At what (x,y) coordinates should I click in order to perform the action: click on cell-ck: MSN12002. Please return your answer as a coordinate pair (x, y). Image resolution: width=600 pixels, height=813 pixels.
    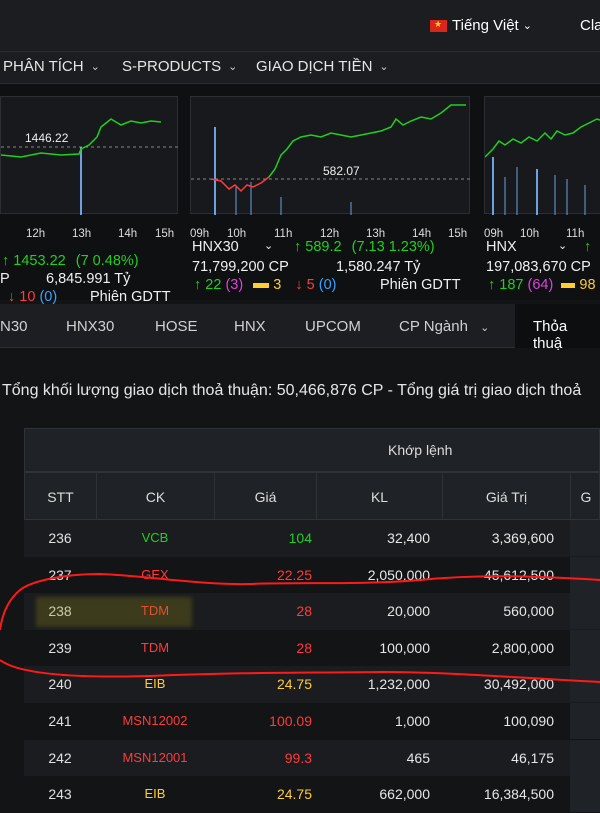
    Looking at the image, I should click on (155, 720).